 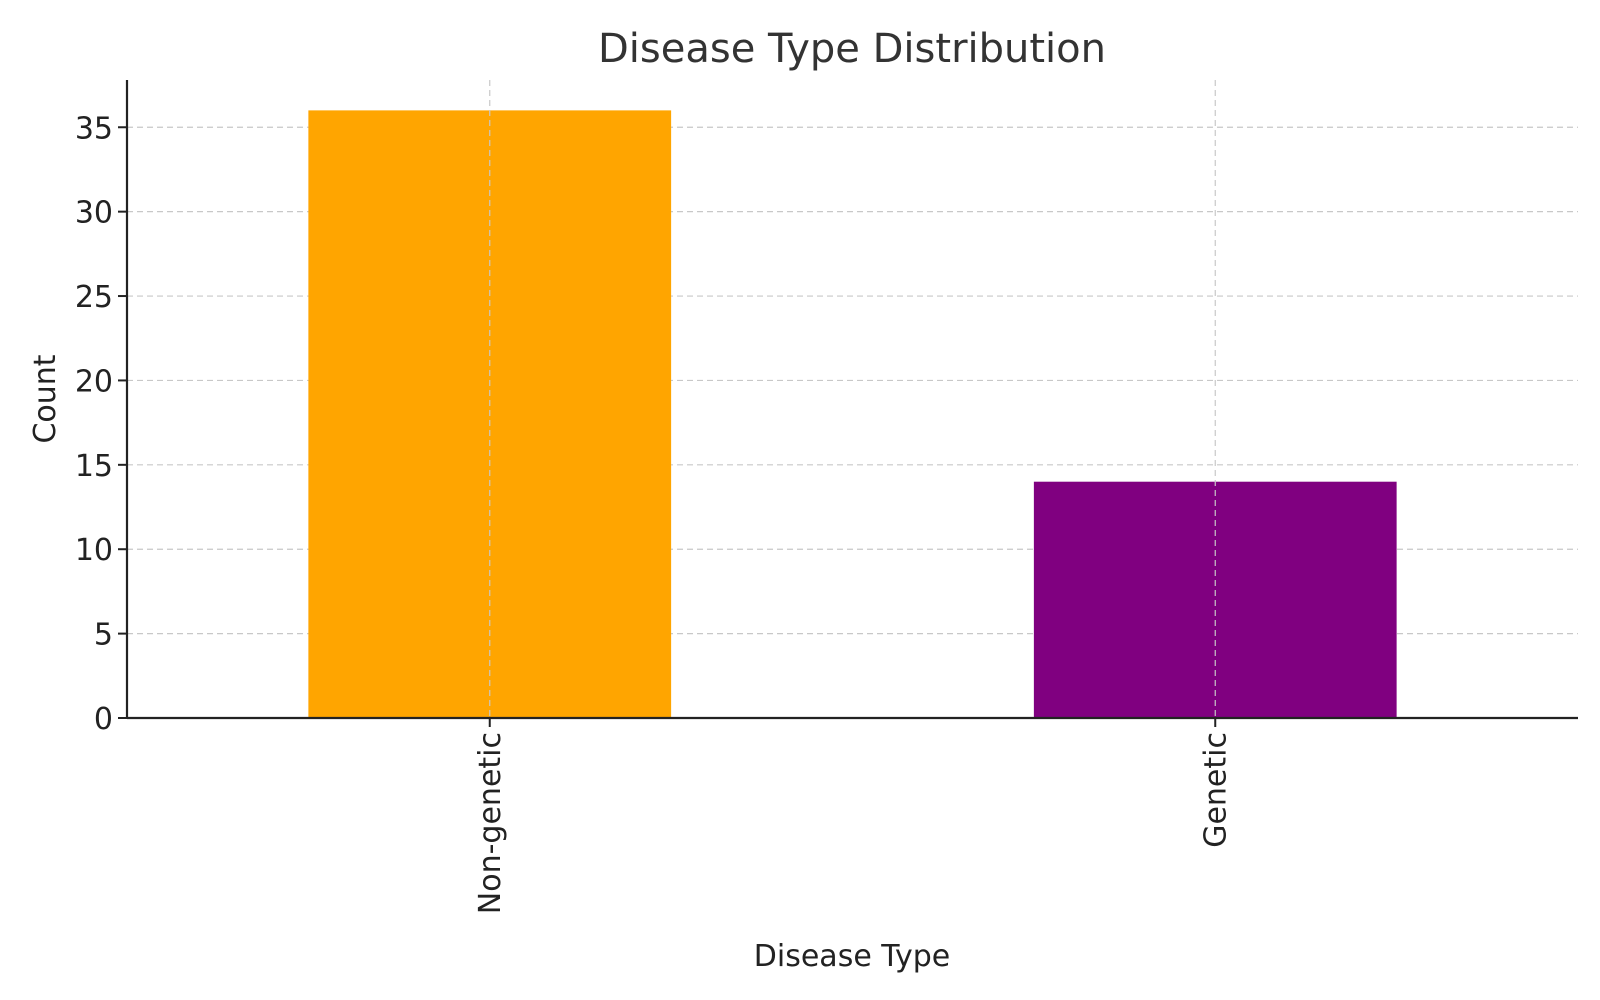 I want to click on y-tick-label: 0, so click(x=103, y=719).